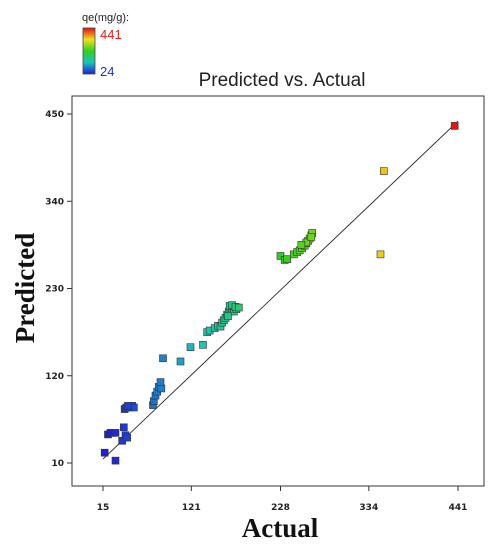 The height and width of the screenshot is (550, 502). Describe the element at coordinates (191, 508) in the screenshot. I see `x-tick-label: 121` at that location.